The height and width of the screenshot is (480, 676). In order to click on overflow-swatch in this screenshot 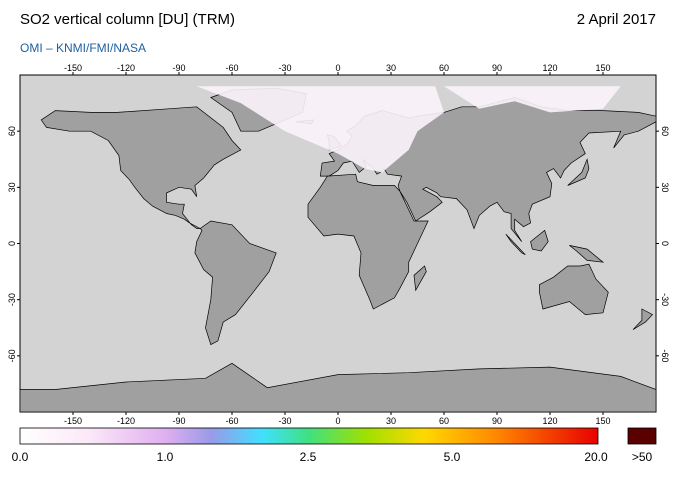, I will do `click(642, 436)`.